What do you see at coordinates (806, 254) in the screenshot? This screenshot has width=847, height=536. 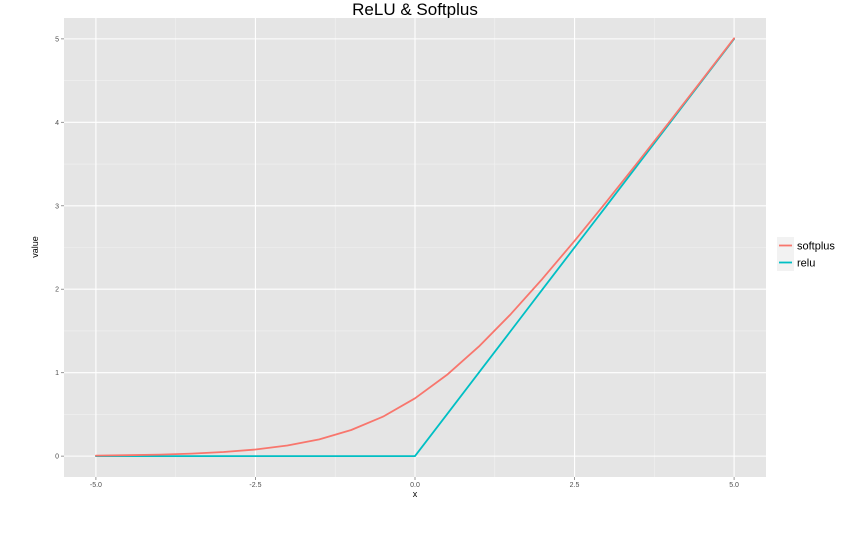 I see `legend: softplus relu` at bounding box center [806, 254].